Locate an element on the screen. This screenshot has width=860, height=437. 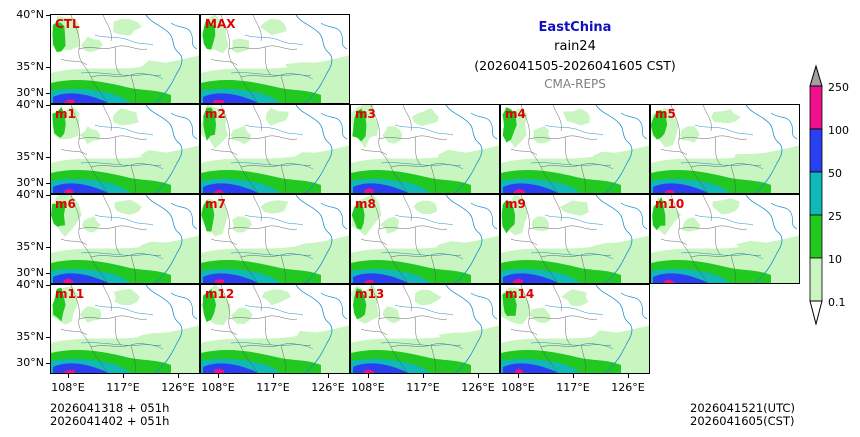
panel-label: m10 is located at coordinates (670, 204).